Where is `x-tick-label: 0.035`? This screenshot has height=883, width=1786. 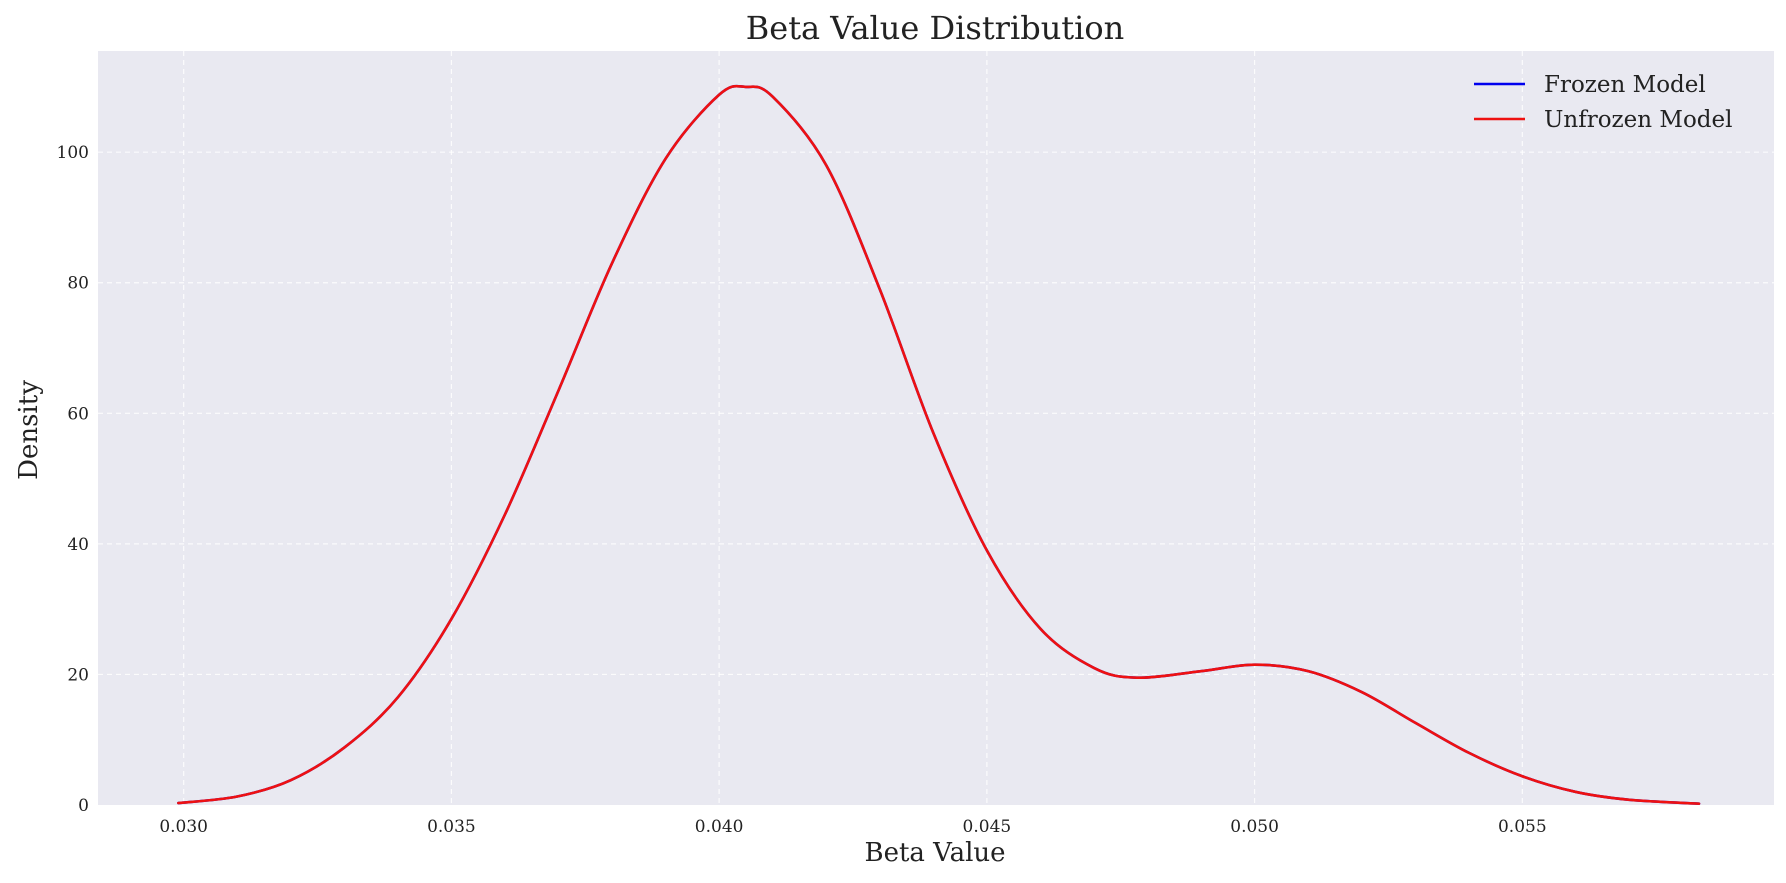 x-tick-label: 0.035 is located at coordinates (451, 827).